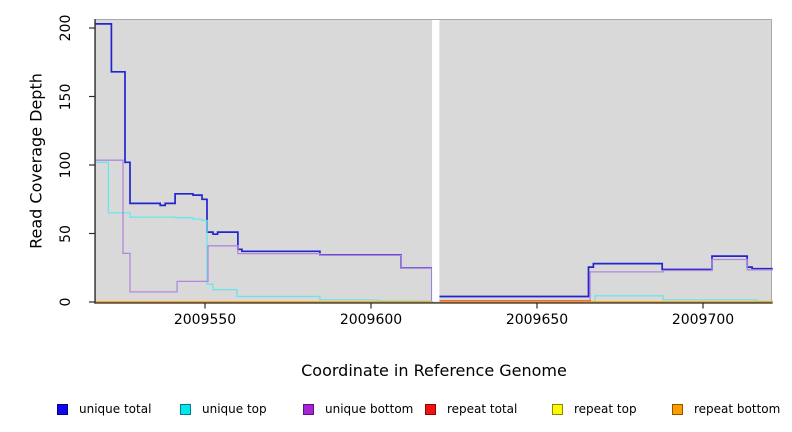 This screenshot has height=432, width=792. I want to click on legend-item-repeat-total: repeat total, so click(471, 409).